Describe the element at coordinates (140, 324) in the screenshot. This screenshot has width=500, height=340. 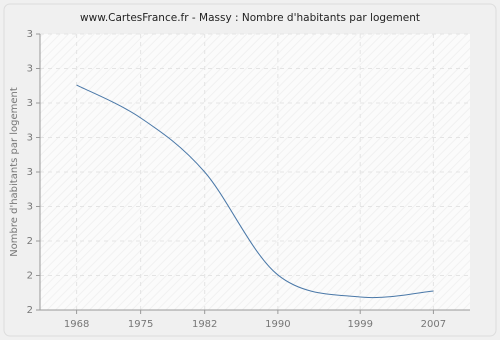
I see `x-tick-label: 1975` at that location.